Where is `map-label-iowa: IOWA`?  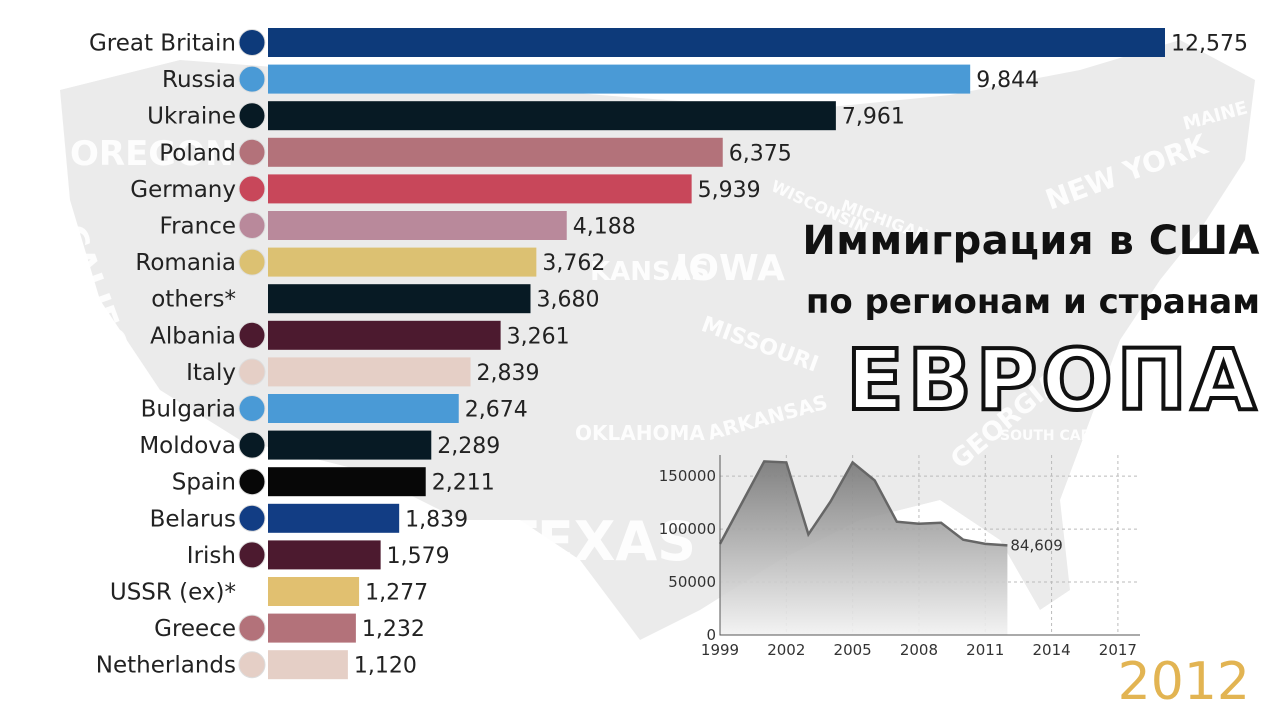 map-label-iowa: IOWA is located at coordinates (730, 268).